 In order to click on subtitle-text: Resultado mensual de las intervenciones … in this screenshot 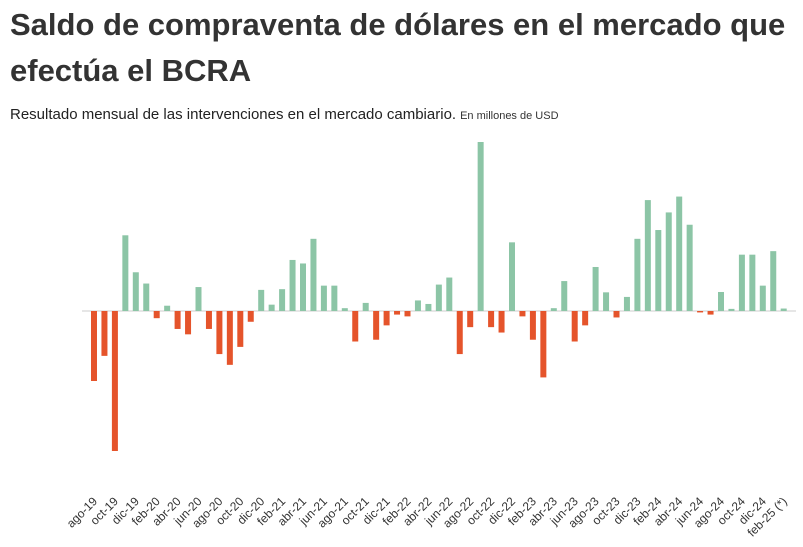, I will do `click(233, 114)`.